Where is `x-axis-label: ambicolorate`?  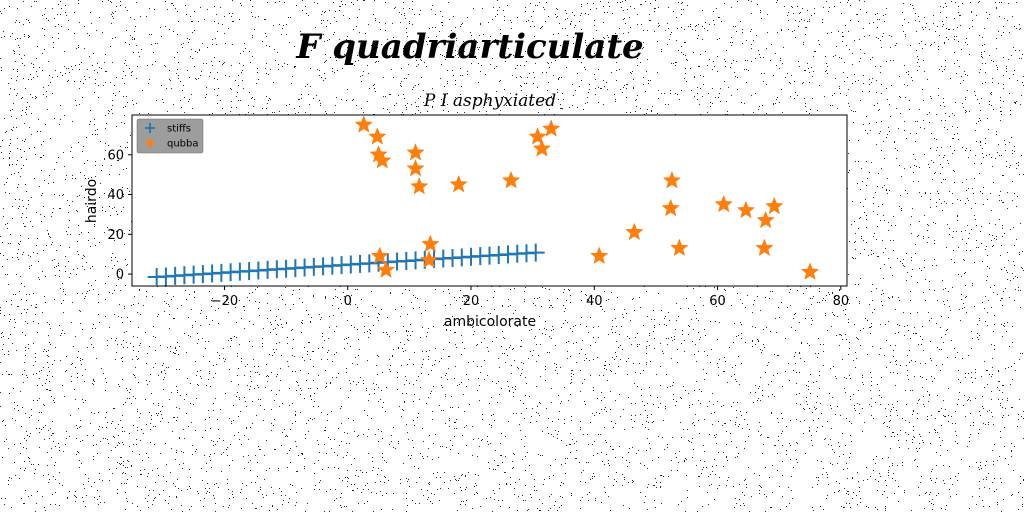 x-axis-label: ambicolorate is located at coordinates (490, 322).